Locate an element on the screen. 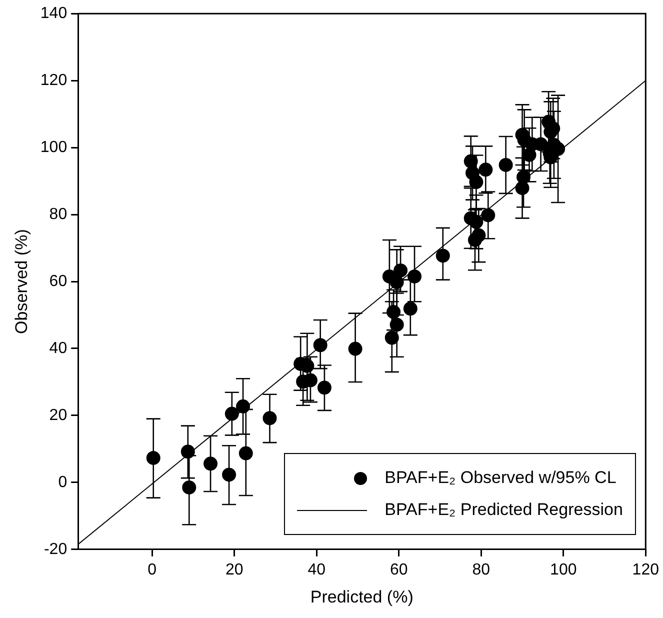  y-tick-label: 20 is located at coordinates (58, 415).